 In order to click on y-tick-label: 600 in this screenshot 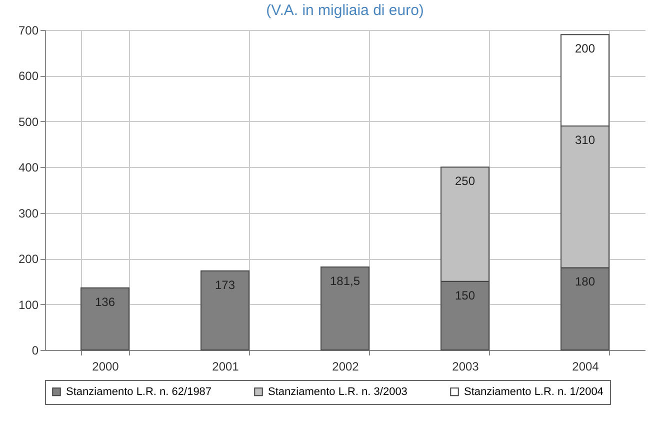, I will do `click(28, 76)`.